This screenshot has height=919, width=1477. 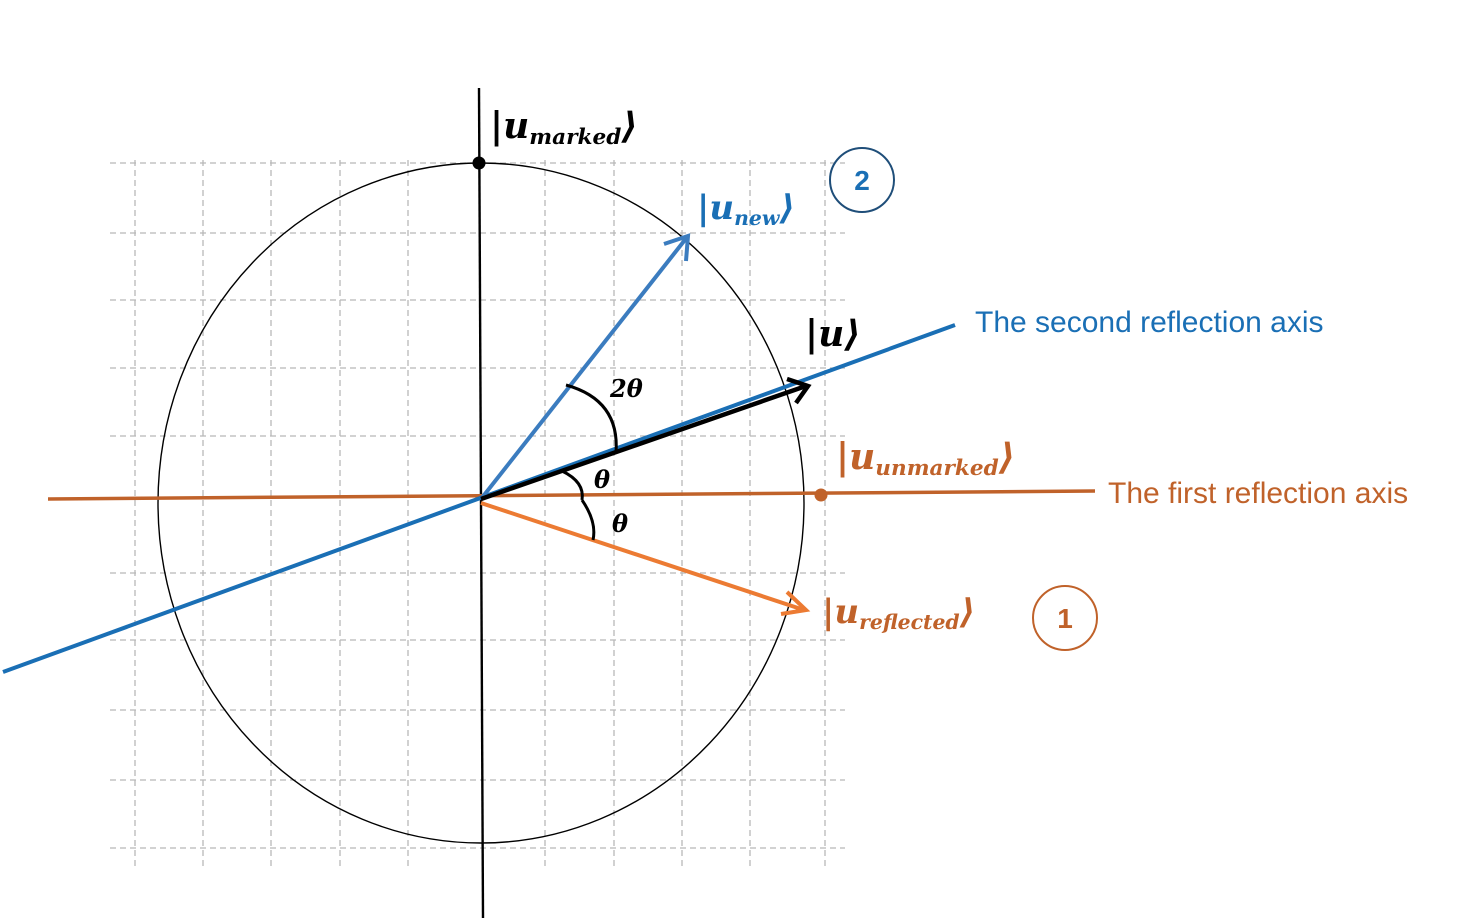 I want to click on two-theta-arc, so click(x=591, y=418).